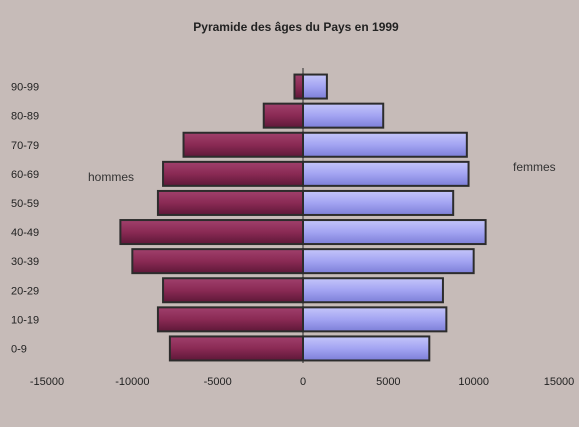 The height and width of the screenshot is (427, 579). Describe the element at coordinates (296, 27) in the screenshot. I see `chart-title: Pyramide des âges du Pays en 1999` at that location.